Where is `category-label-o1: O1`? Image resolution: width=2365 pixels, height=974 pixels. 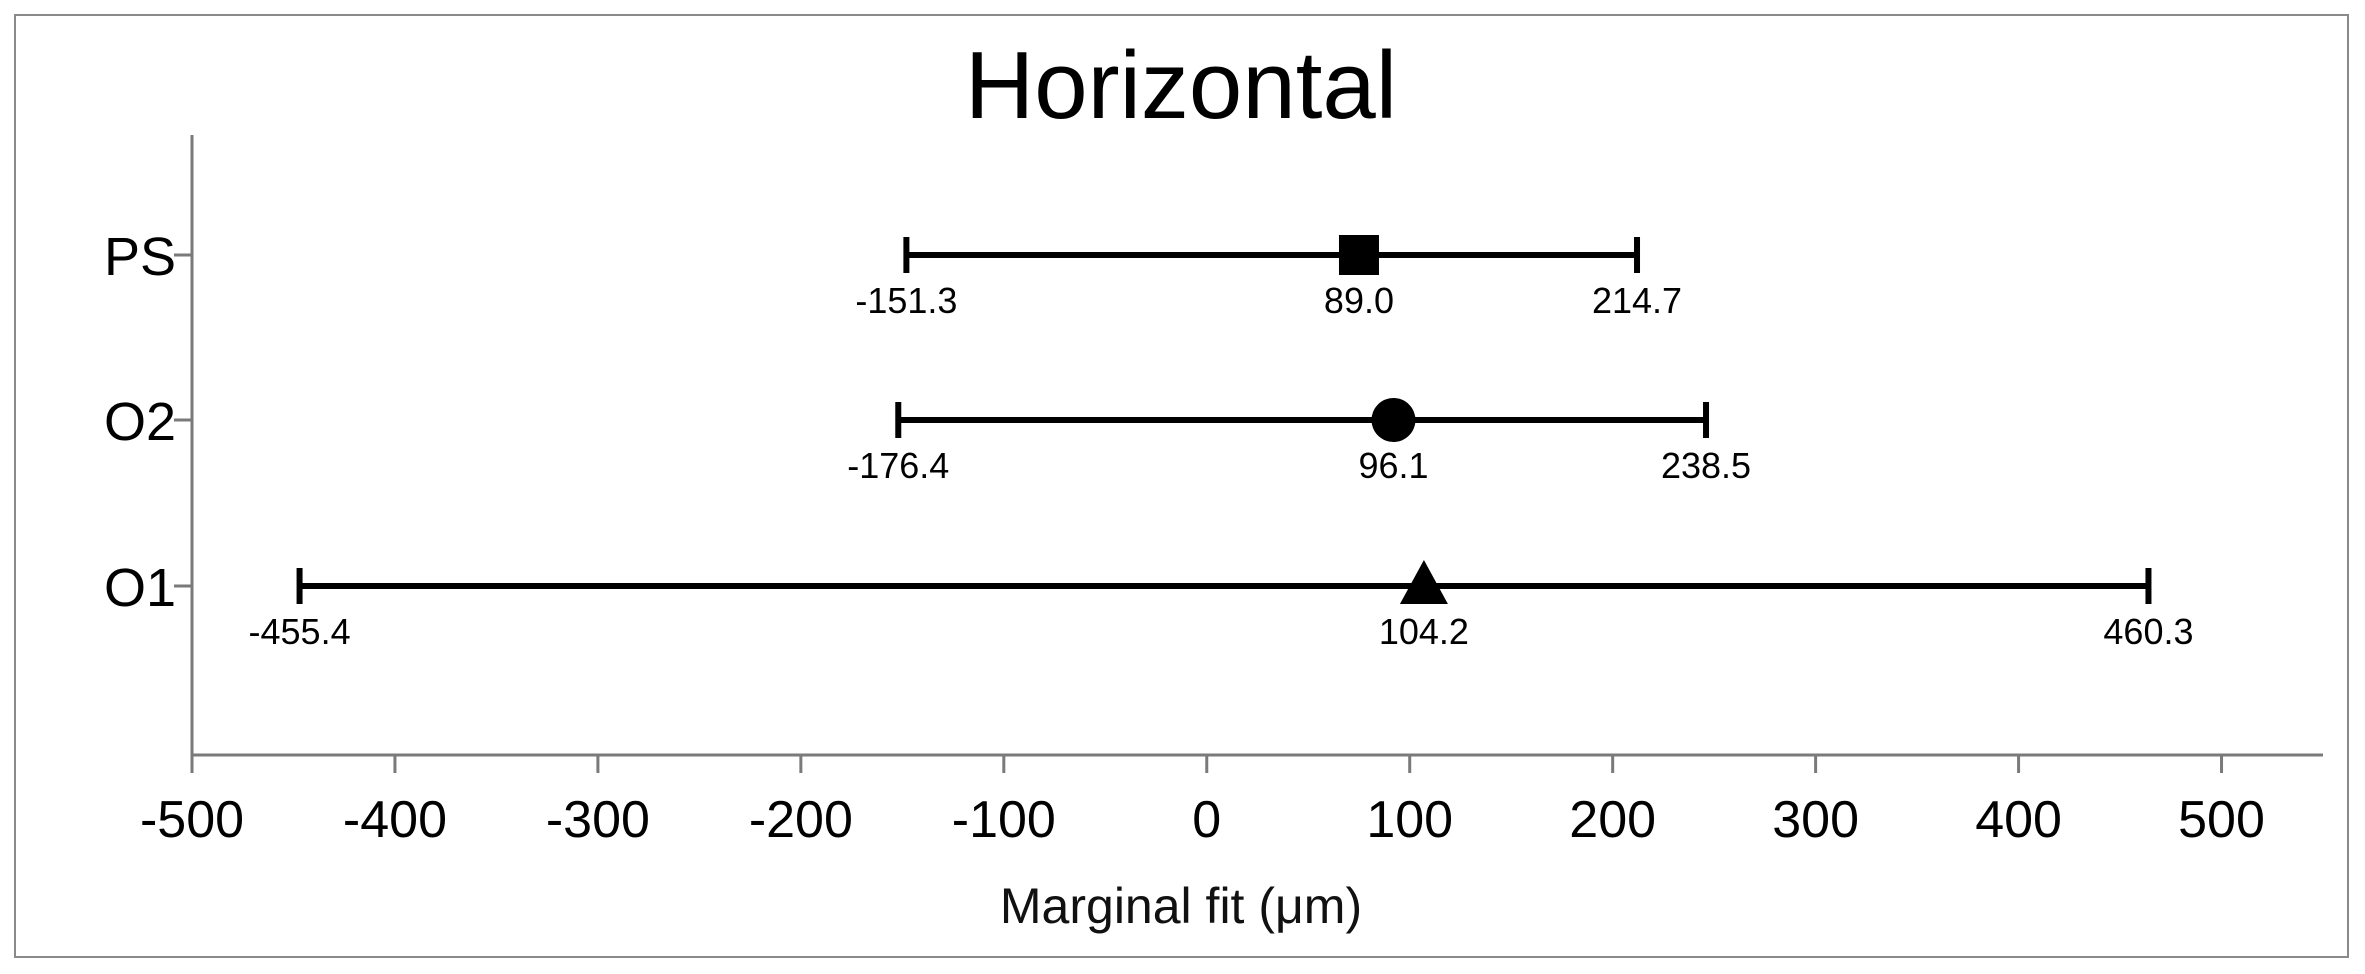
category-label-o1: O1 is located at coordinates (140, 588).